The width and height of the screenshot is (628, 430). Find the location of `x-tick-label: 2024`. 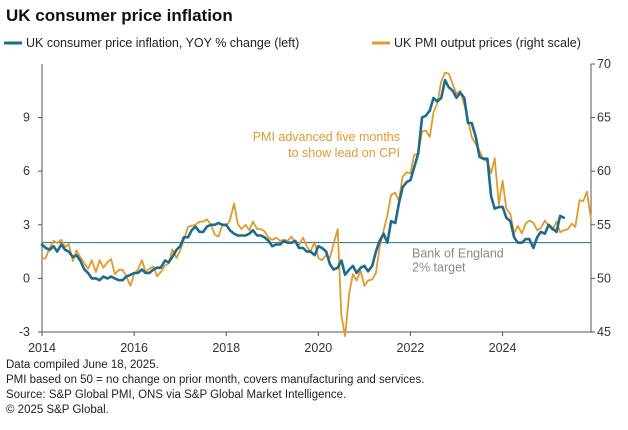

x-tick-label: 2024 is located at coordinates (503, 348).